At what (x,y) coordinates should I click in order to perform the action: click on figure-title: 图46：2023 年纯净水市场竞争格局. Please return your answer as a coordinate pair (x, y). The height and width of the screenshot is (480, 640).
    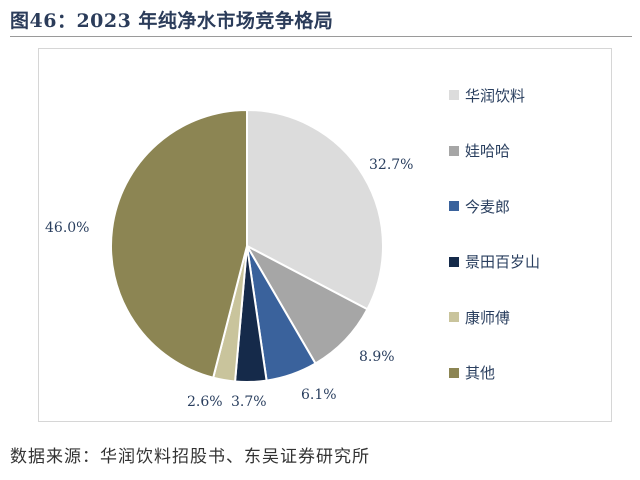
    Looking at the image, I should click on (172, 21).